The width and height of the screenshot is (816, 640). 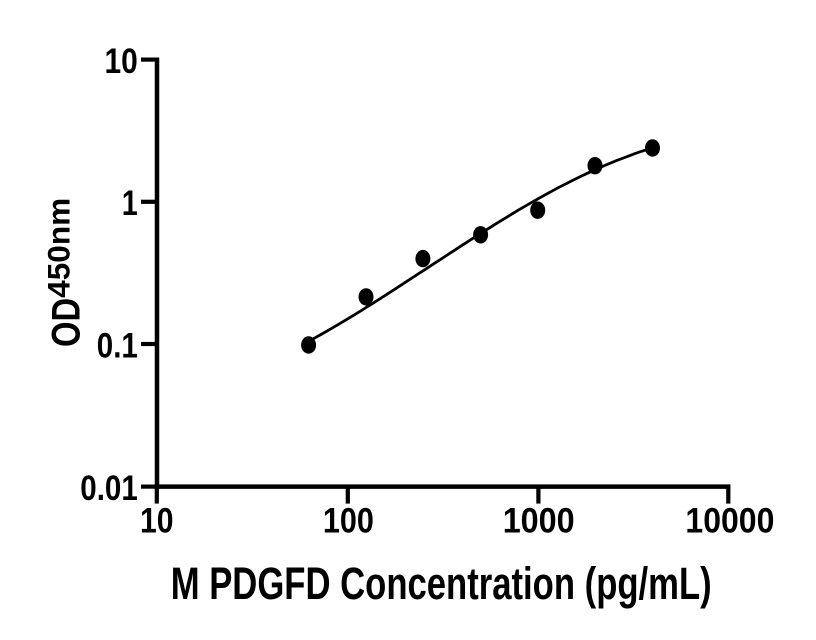 I want to click on svg-text: OD450nm, so click(x=64, y=272).